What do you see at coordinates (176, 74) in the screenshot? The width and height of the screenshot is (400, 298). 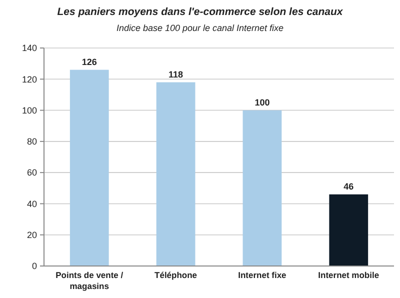 I see `data-label: 118` at bounding box center [176, 74].